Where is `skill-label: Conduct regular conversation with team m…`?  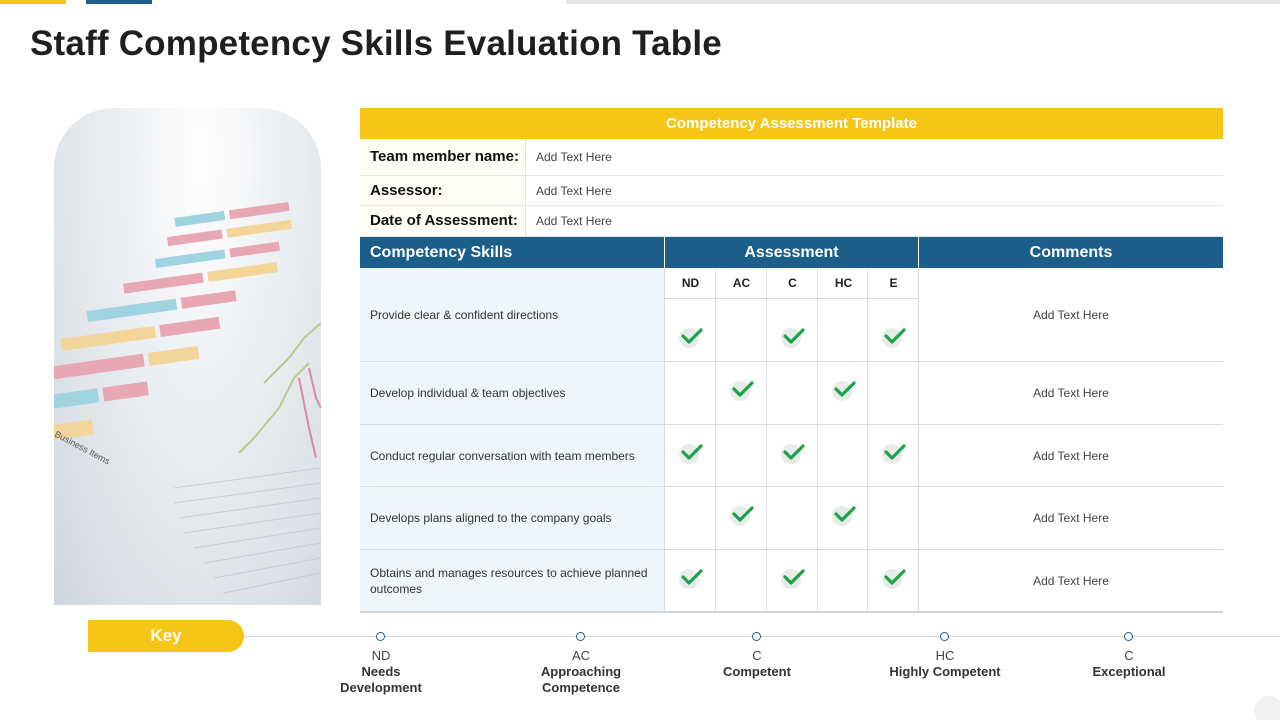 skill-label: Conduct regular conversation with team m… is located at coordinates (502, 455).